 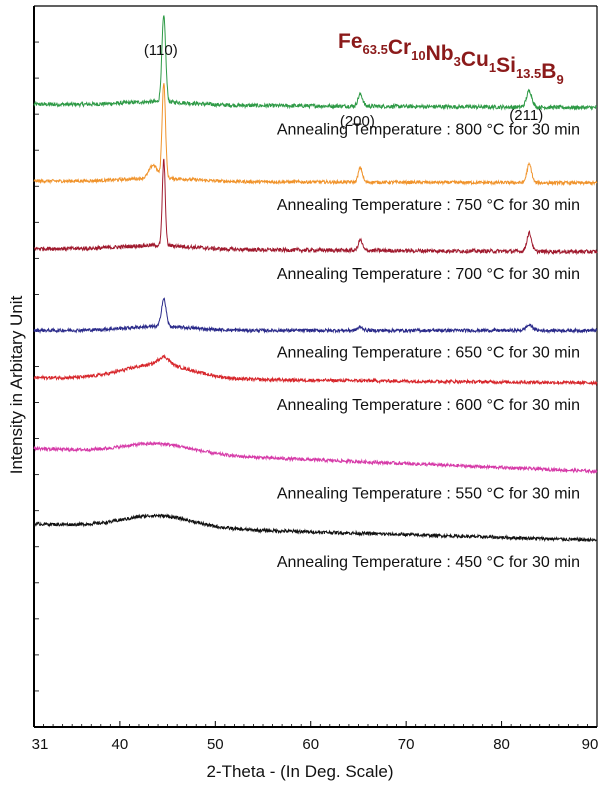 What do you see at coordinates (526, 115) in the screenshot?
I see `peak-label: (211)` at bounding box center [526, 115].